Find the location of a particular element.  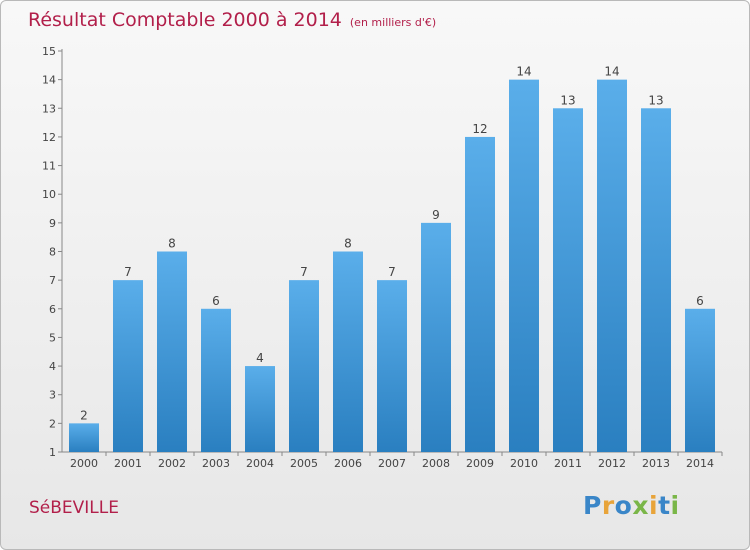

bar-2012 is located at coordinates (612, 266).